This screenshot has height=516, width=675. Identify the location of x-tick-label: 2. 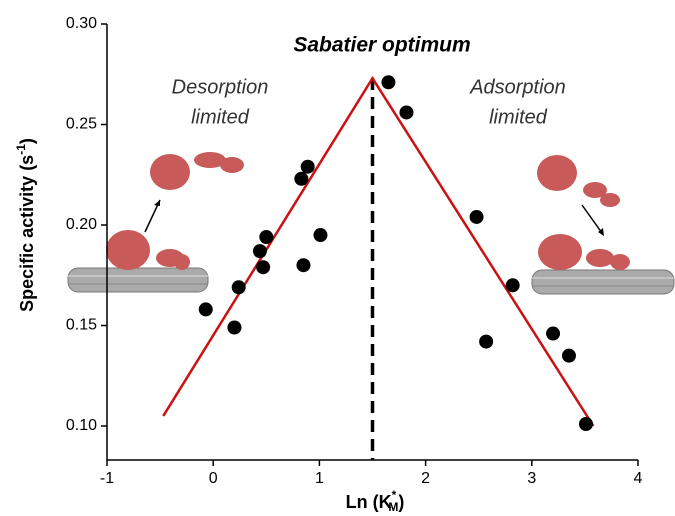
(425, 478).